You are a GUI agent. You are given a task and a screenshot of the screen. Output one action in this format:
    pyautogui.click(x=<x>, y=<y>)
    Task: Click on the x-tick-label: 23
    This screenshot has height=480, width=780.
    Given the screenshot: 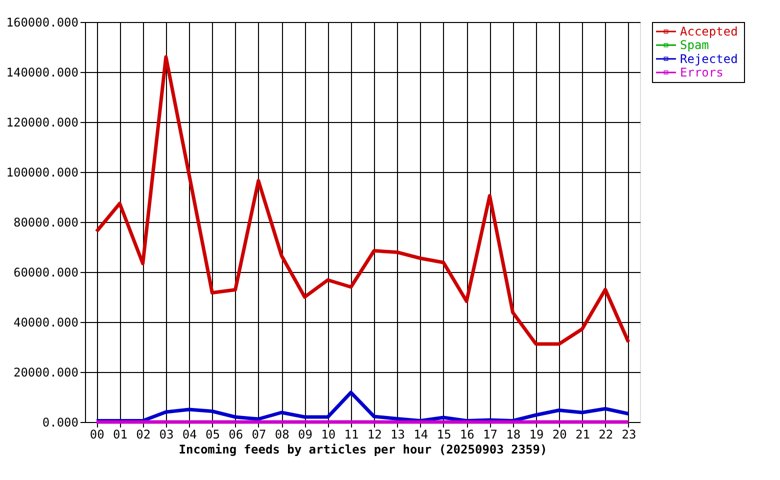 What is the action you would take?
    pyautogui.click(x=629, y=435)
    